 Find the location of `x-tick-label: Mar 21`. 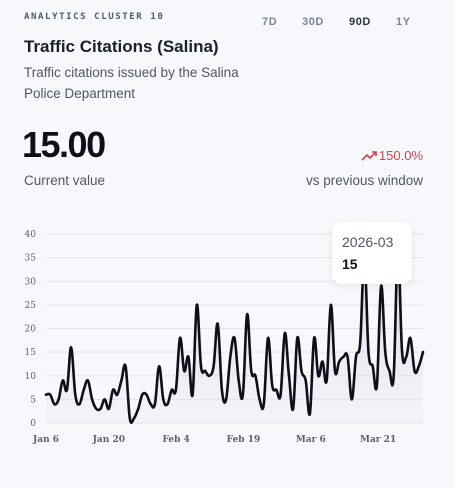

x-tick-label: Mar 21 is located at coordinates (378, 440).